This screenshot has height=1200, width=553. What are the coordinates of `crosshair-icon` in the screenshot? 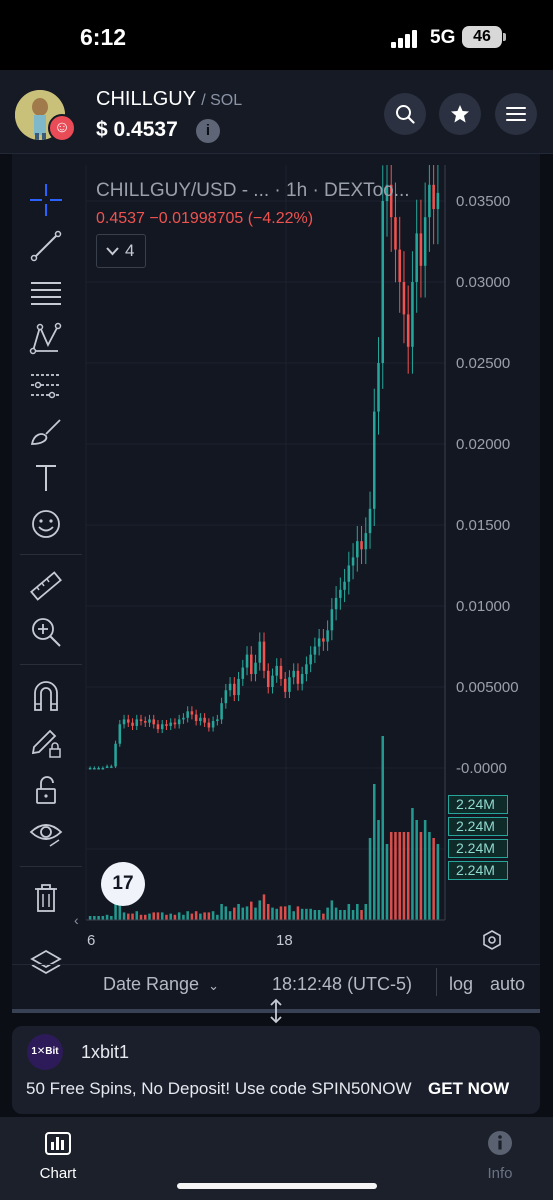 It's located at (46, 200).